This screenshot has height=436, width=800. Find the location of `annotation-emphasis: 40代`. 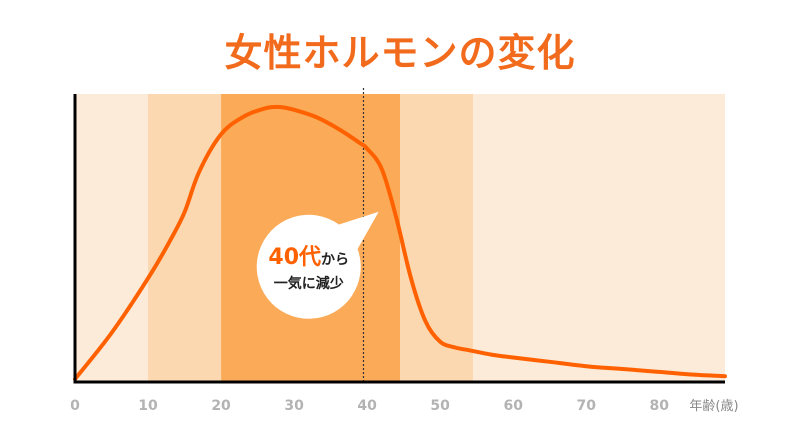

annotation-emphasis: 40代 is located at coordinates (294, 257).